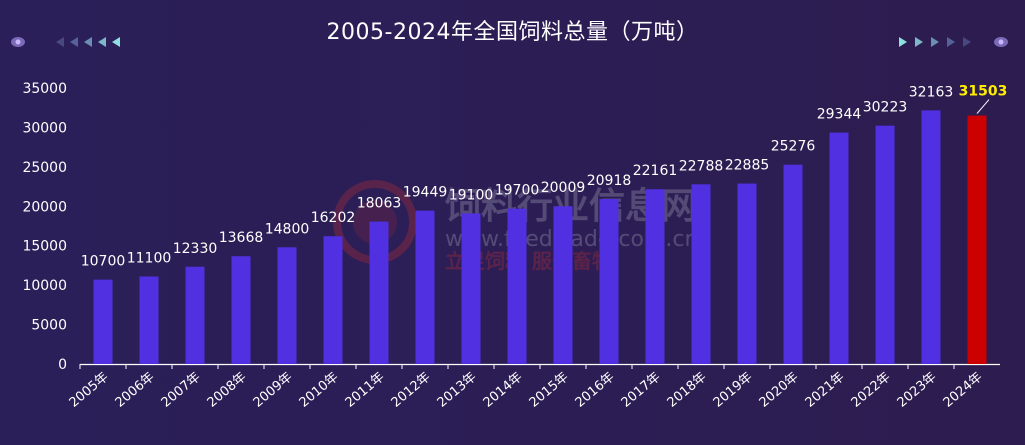 Image resolution: width=1025 pixels, height=445 pixels. Describe the element at coordinates (839, 115) in the screenshot. I see `data-label: 29344` at that location.